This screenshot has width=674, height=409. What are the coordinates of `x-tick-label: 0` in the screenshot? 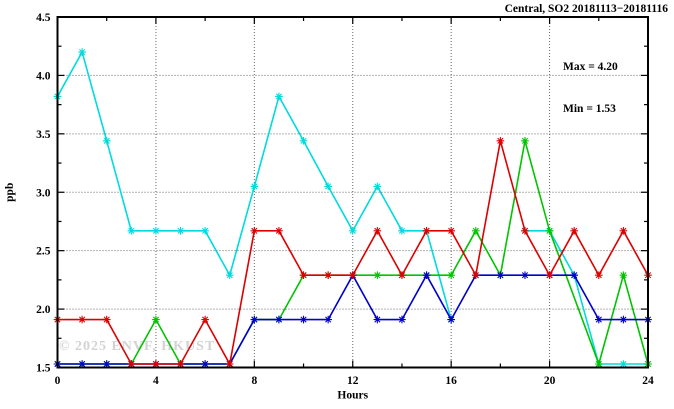 It's located at (58, 381).